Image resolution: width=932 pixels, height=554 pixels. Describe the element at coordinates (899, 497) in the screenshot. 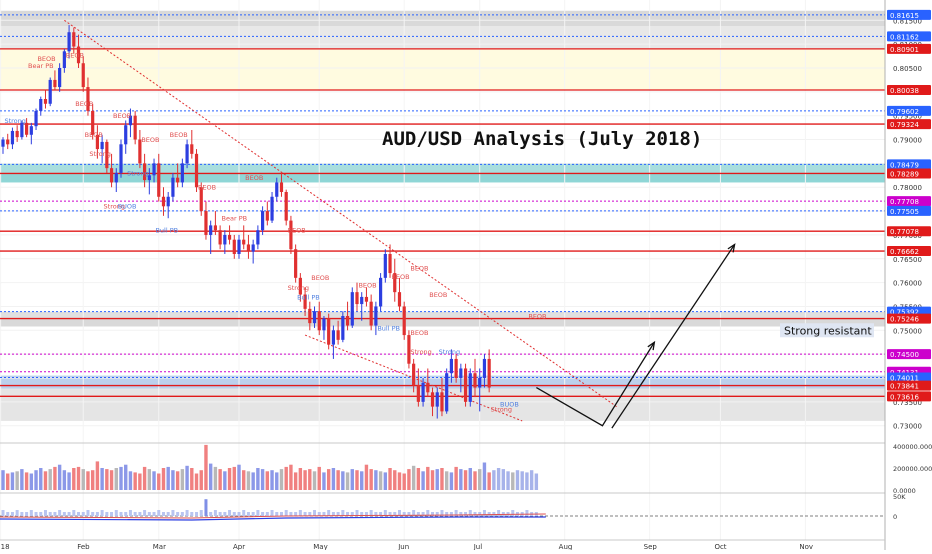

I see `oscillator-tick-label: 50K` at that location.